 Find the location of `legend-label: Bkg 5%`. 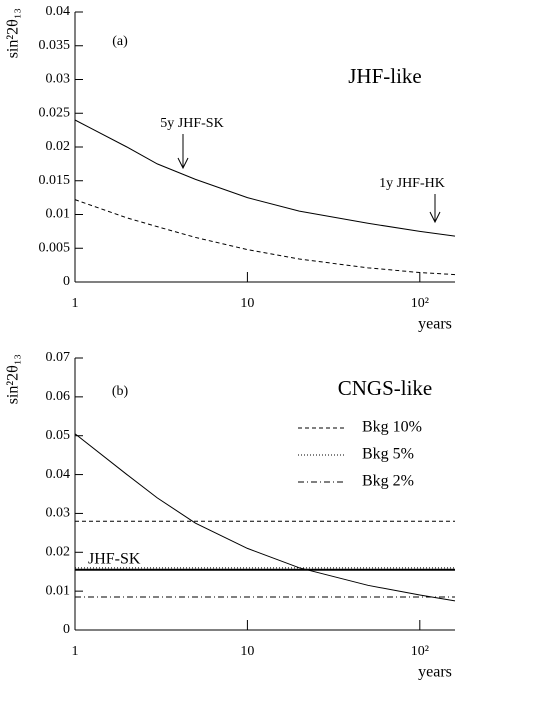

legend-label: Bkg 5% is located at coordinates (388, 454).